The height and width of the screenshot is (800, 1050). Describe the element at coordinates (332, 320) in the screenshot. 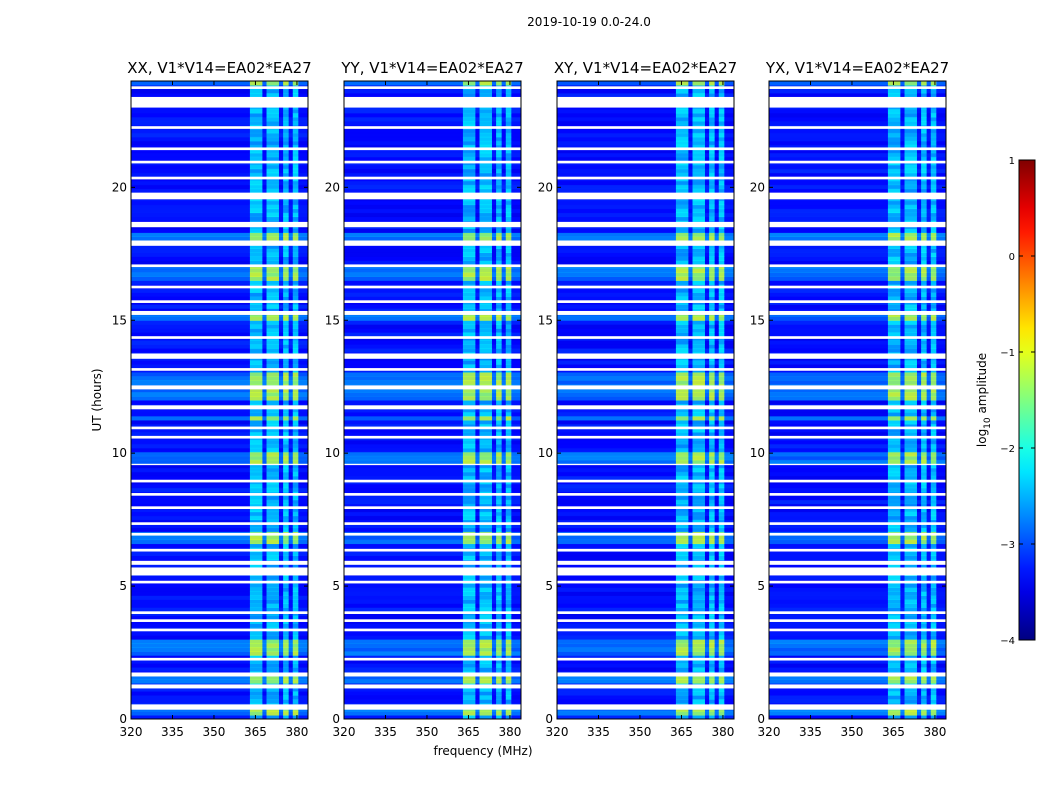

I see `y-tick-label: 15` at that location.